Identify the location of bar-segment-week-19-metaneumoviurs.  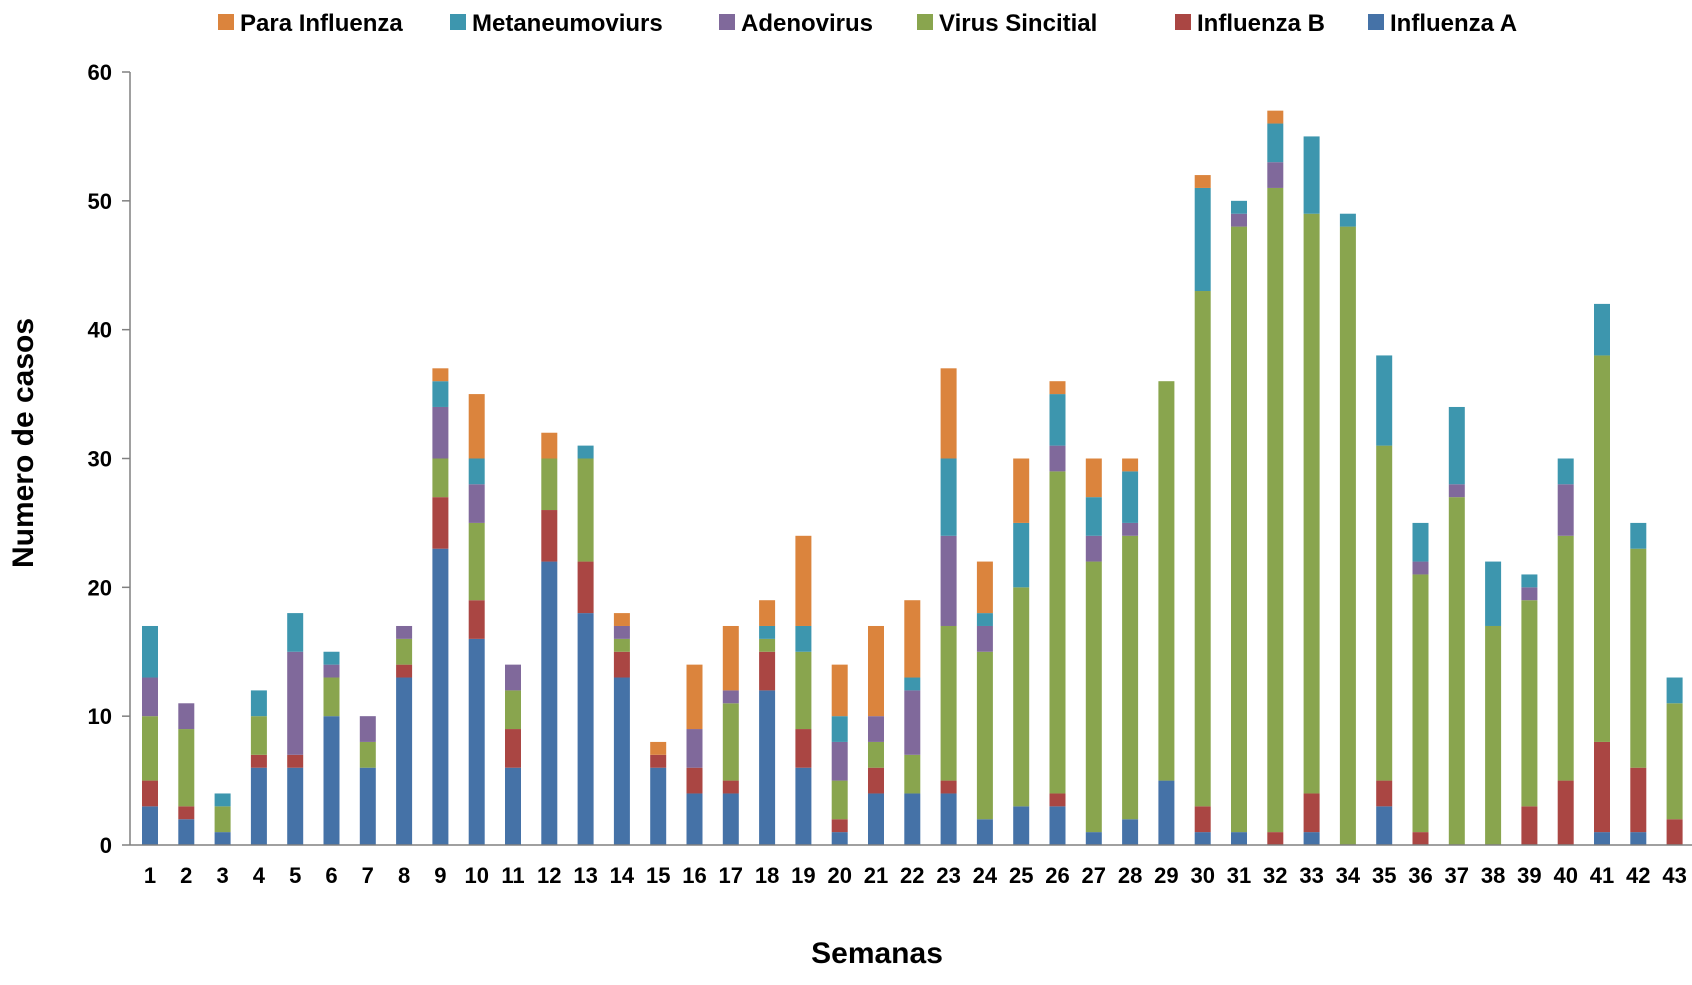
(803, 638).